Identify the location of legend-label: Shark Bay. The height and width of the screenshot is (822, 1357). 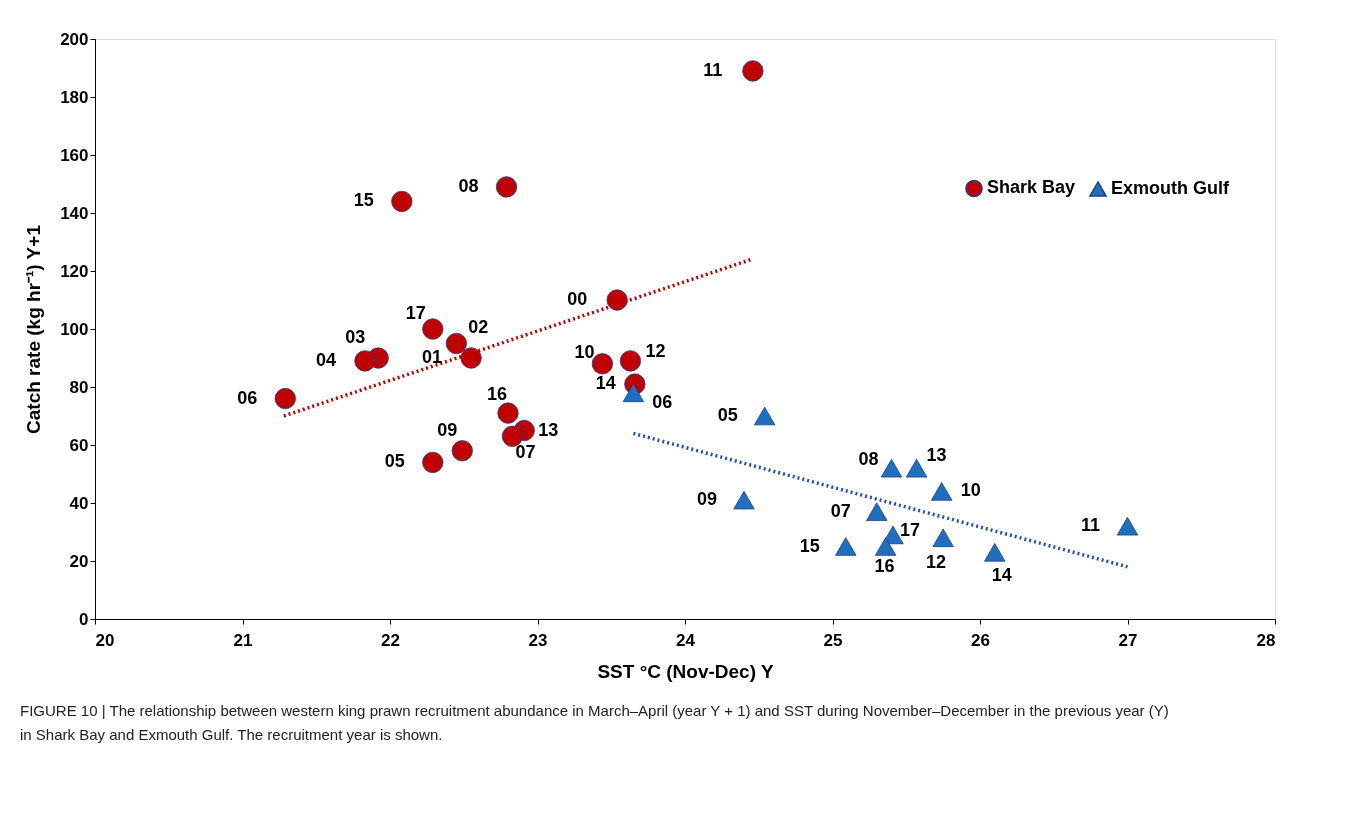
(1031, 187).